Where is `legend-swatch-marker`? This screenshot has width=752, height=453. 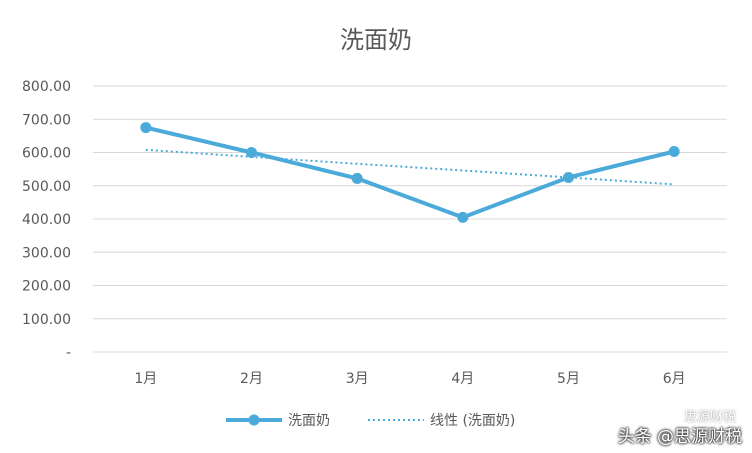 legend-swatch-marker is located at coordinates (254, 420).